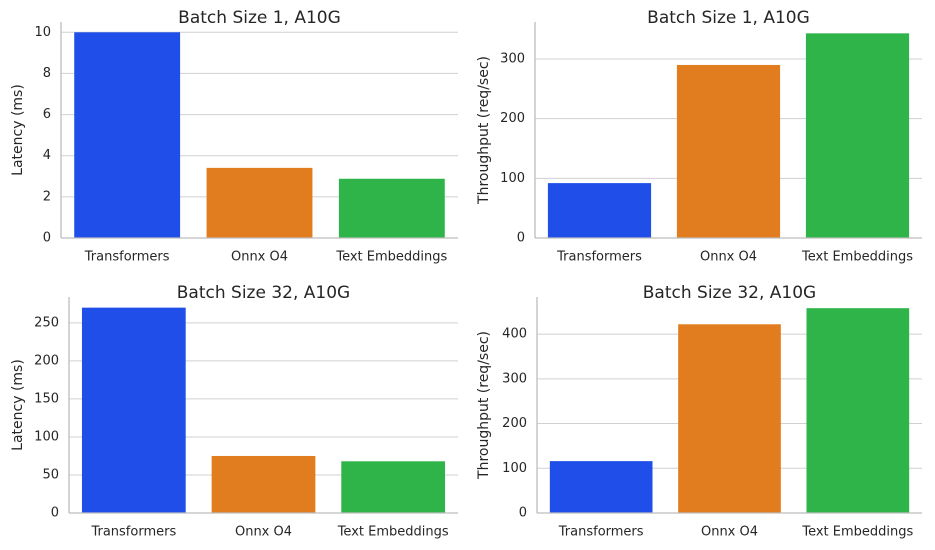  What do you see at coordinates (50, 474) in the screenshot?
I see `y-tick-label: 50` at bounding box center [50, 474].